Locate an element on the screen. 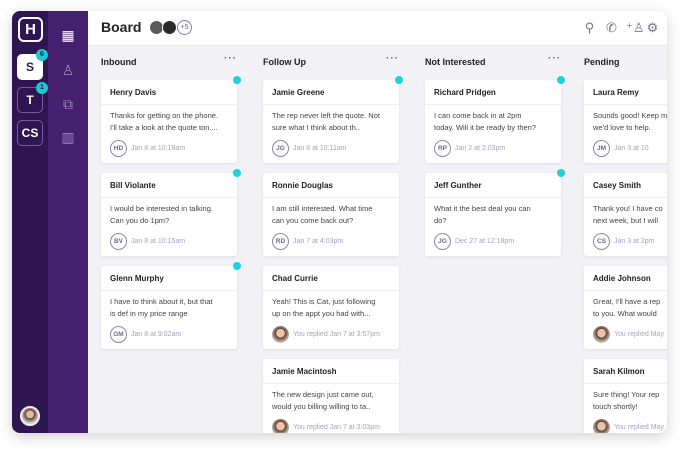 The width and height of the screenshot is (680, 449). workspace-label: CS is located at coordinates (30, 133).